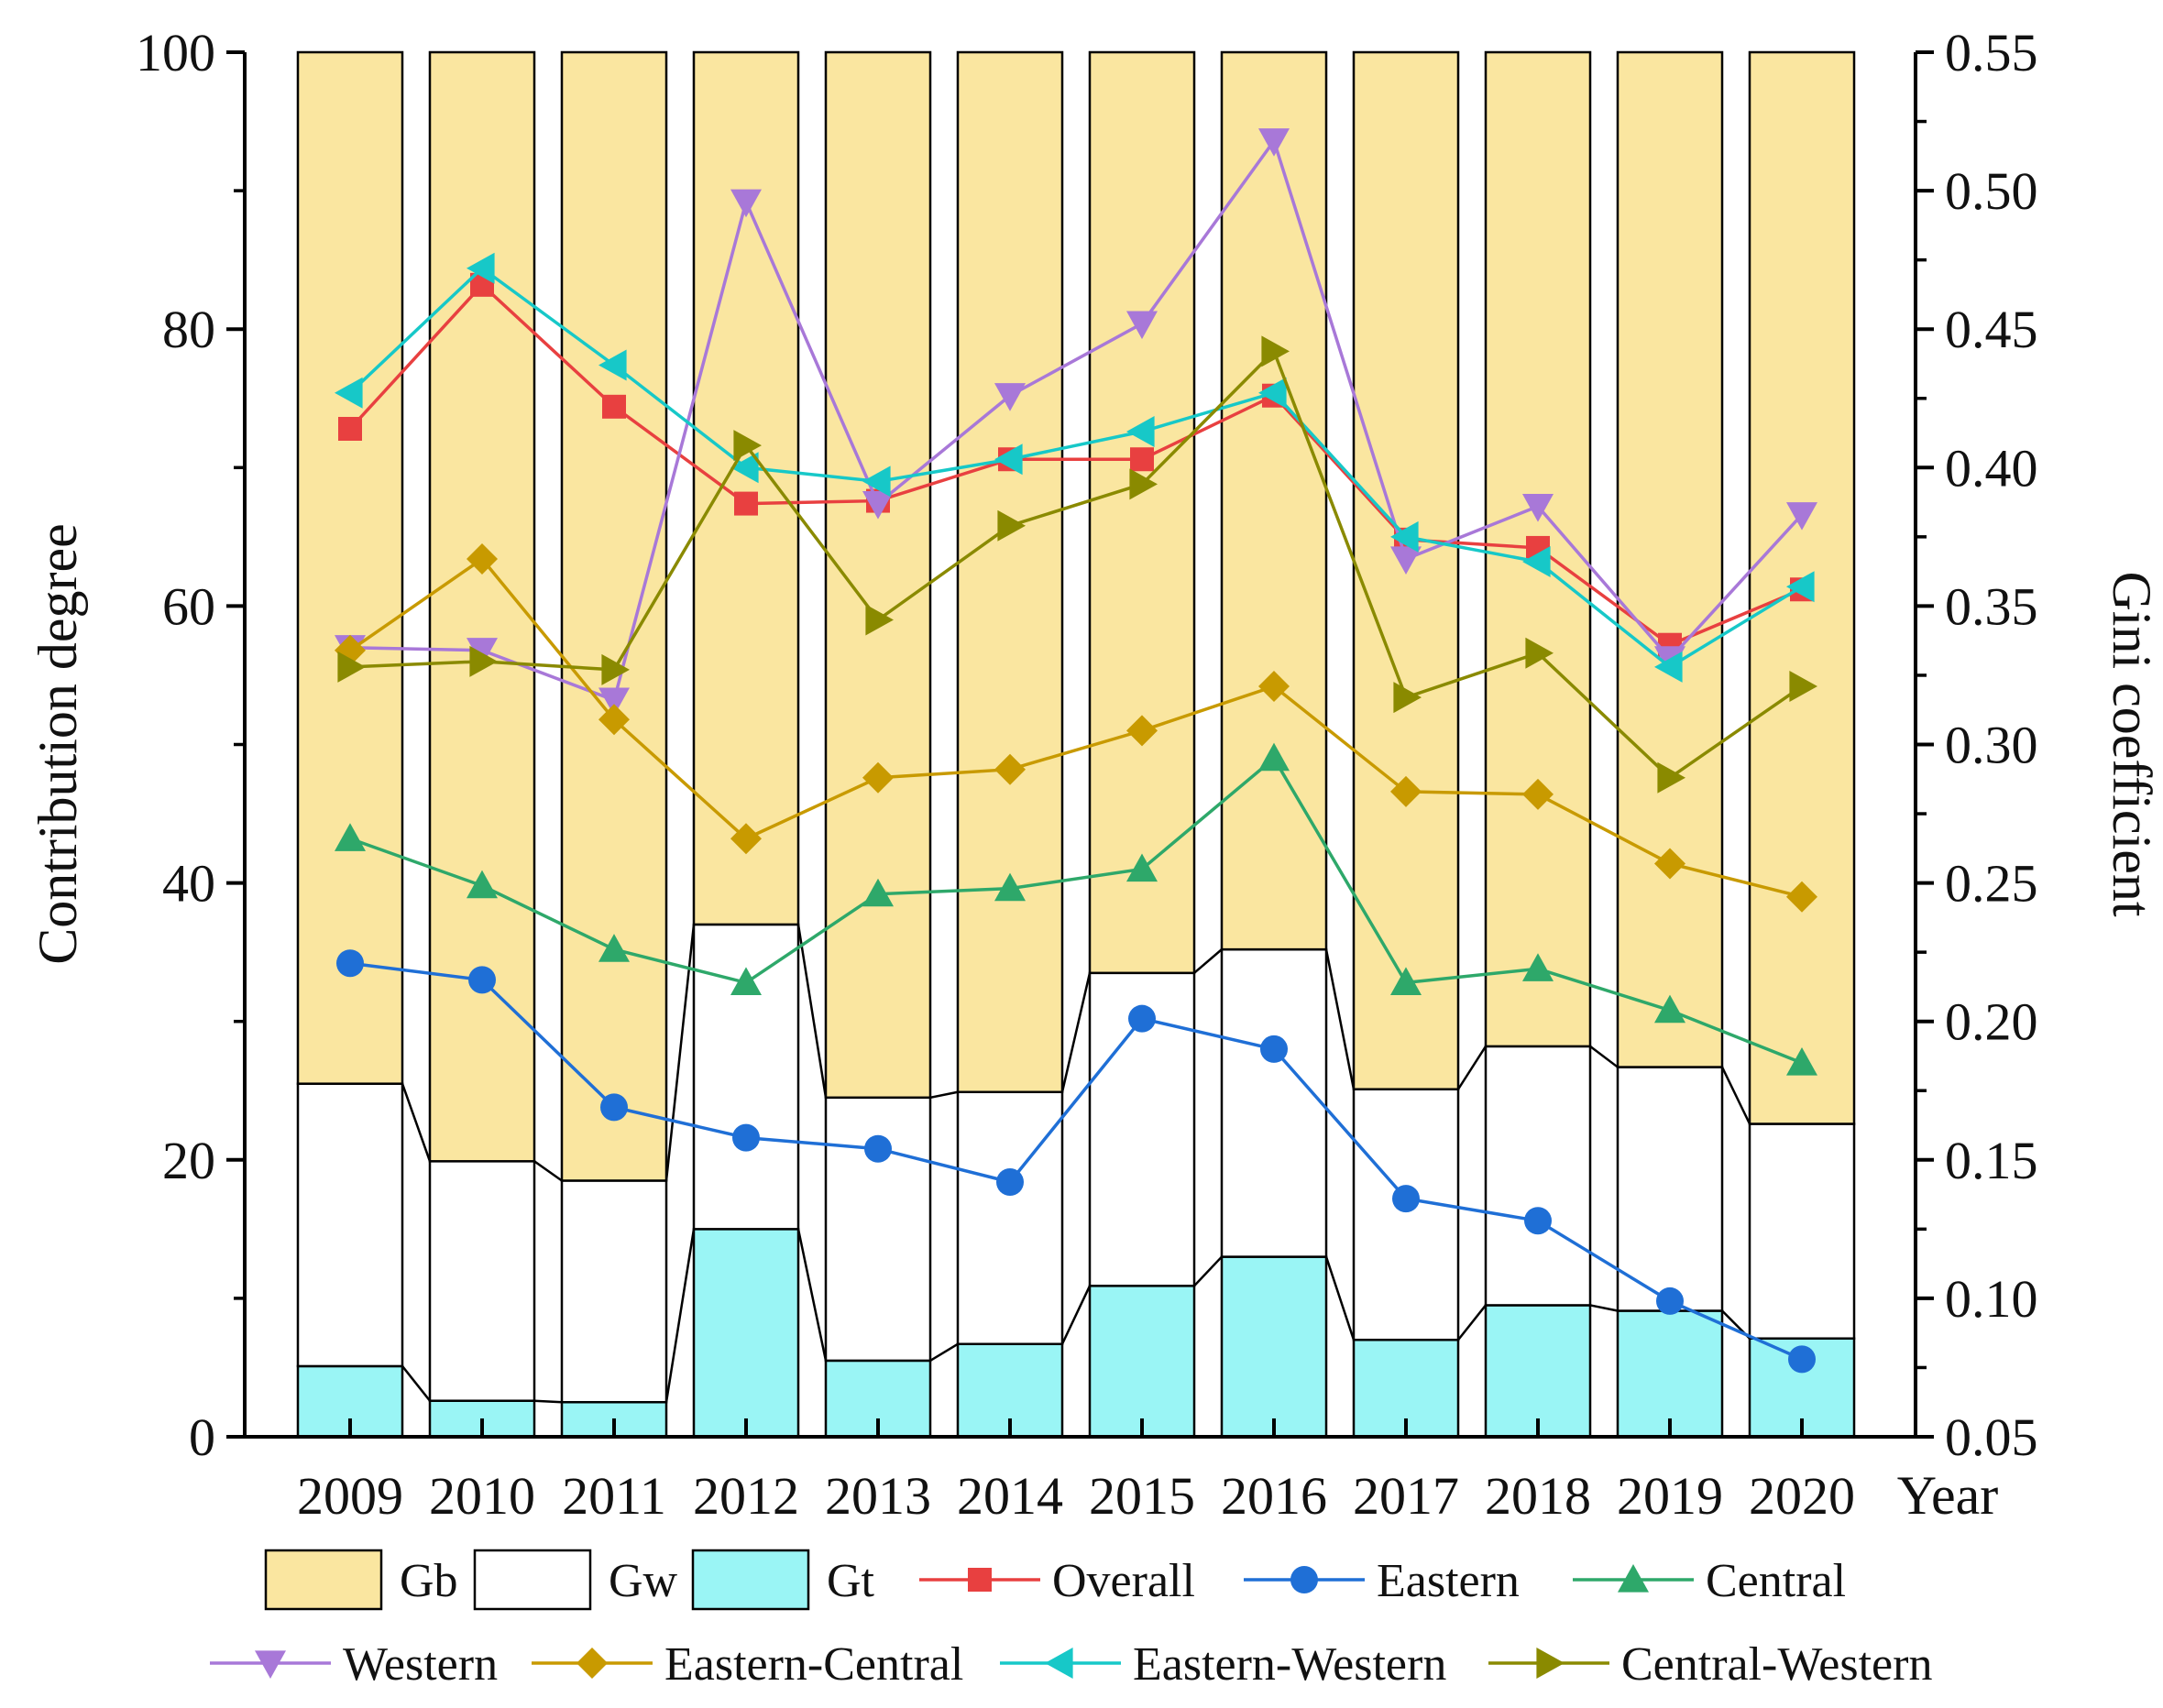 This screenshot has height=1708, width=2163. What do you see at coordinates (482, 1281) in the screenshot?
I see `bar-gw-2010` at bounding box center [482, 1281].